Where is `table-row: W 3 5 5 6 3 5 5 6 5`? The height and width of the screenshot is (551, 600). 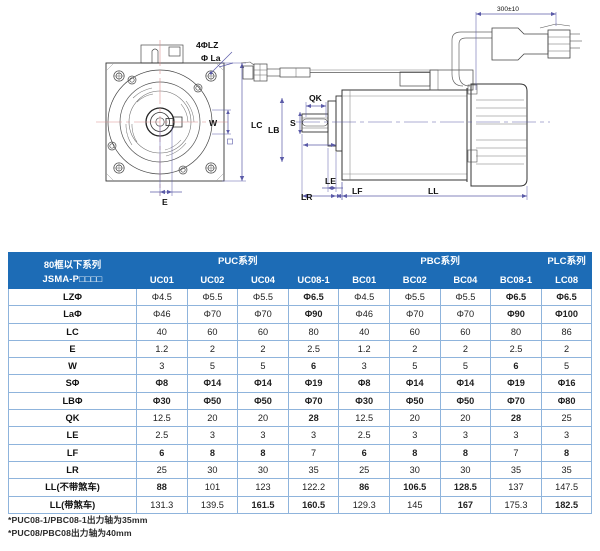
table-row: W 3 5 5 6 3 5 5 6 5 is located at coordinates (300, 366).